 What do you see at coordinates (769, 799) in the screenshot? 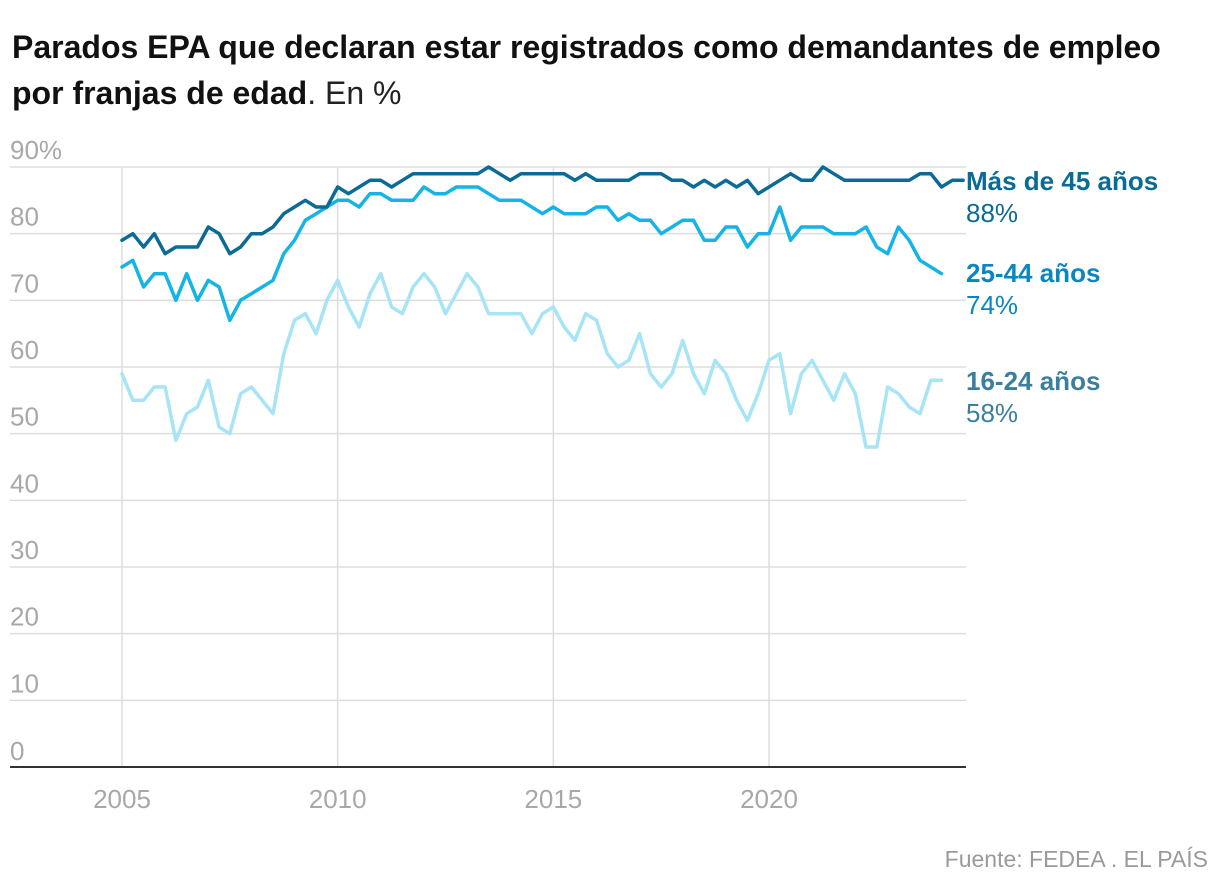
I see `x-tick-label: 2020` at bounding box center [769, 799].